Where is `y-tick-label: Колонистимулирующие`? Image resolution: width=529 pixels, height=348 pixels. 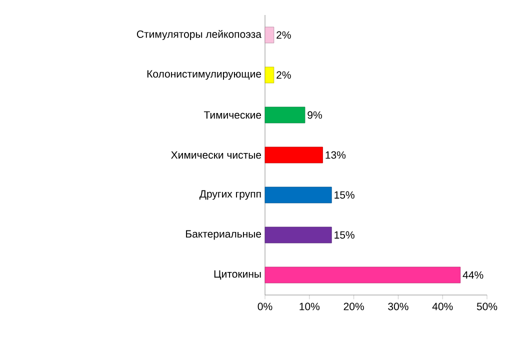
y-tick-label: Колонистимулирующие is located at coordinates (204, 75).